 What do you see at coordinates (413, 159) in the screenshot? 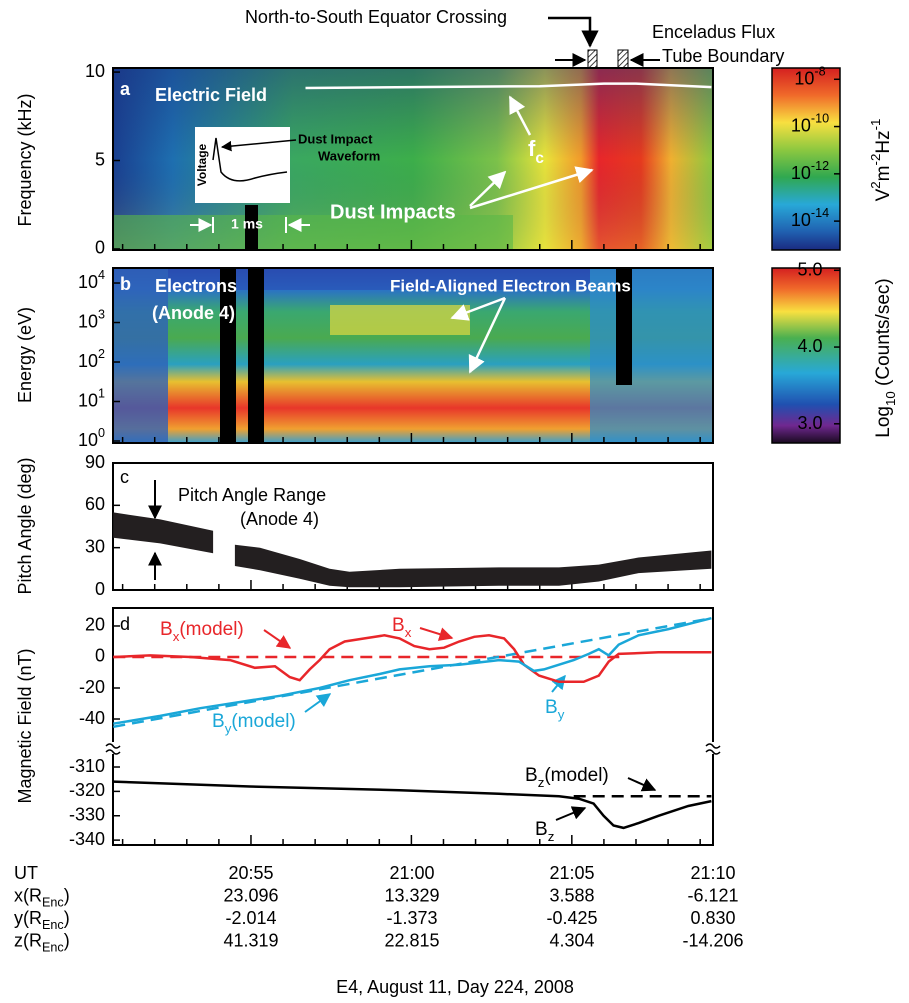
I see `panel-frame` at bounding box center [413, 159].